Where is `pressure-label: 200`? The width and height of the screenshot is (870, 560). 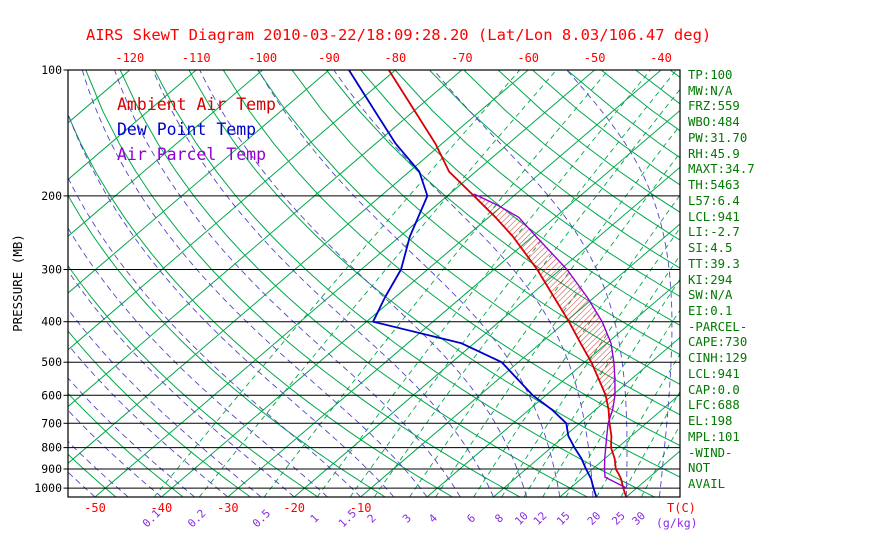
pressure-label: 200 is located at coordinates (51, 196).